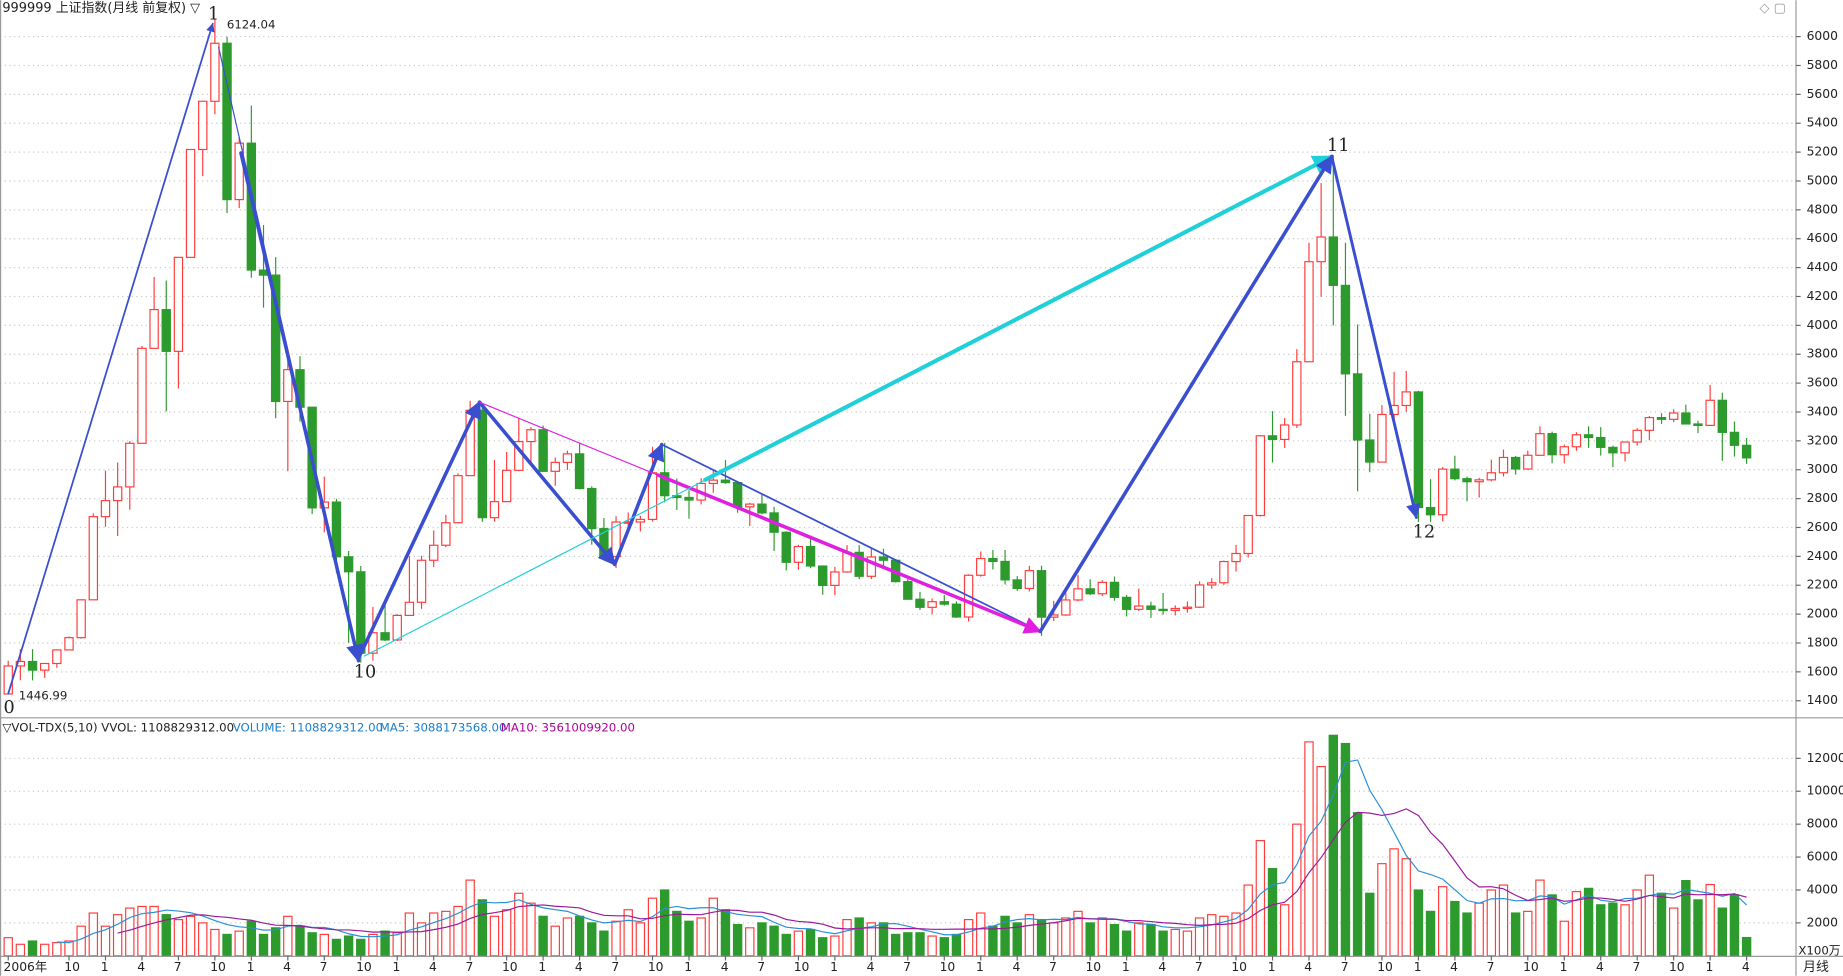 This screenshot has height=976, width=1843. Describe the element at coordinates (118, 727) in the screenshot. I see `indicator-readout: ▽VOL-TDX(5,10) VVOL: 1108829312.00` at that location.